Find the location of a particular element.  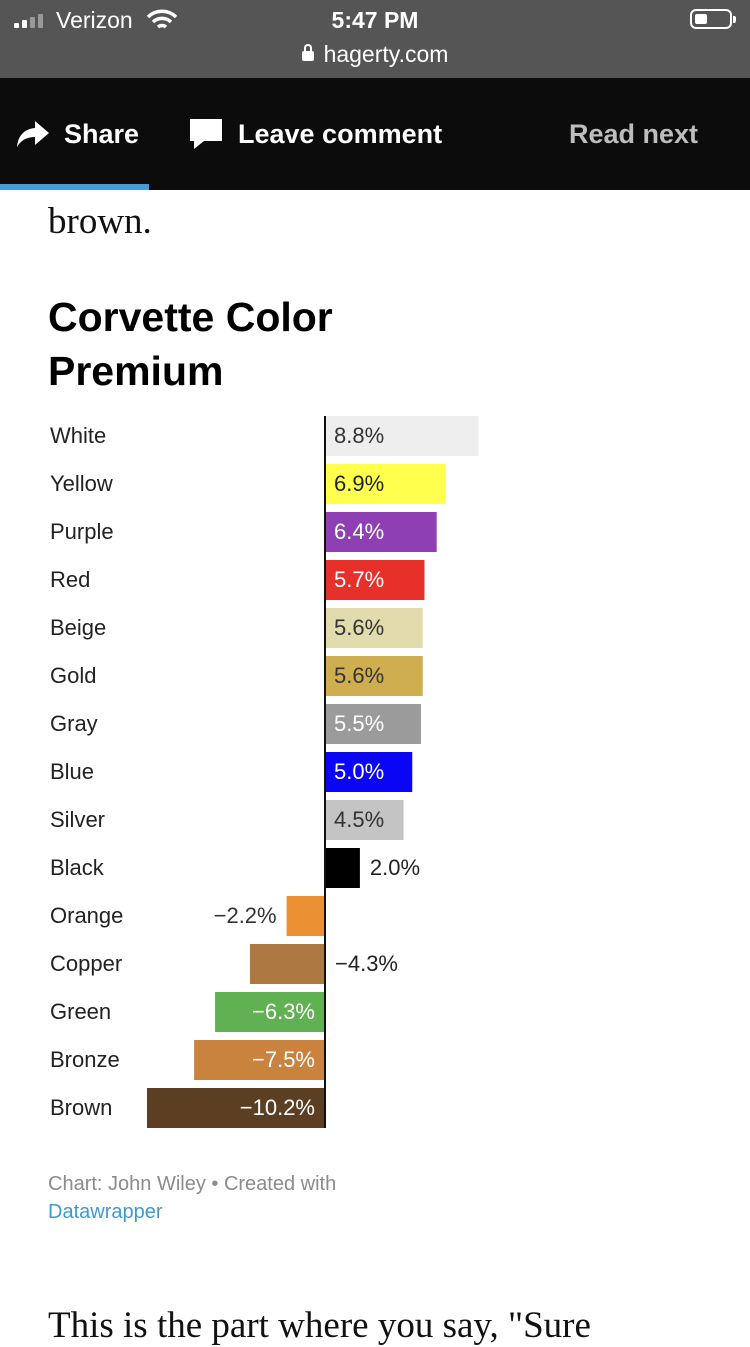

category-label: Brown is located at coordinates (81, 1107).